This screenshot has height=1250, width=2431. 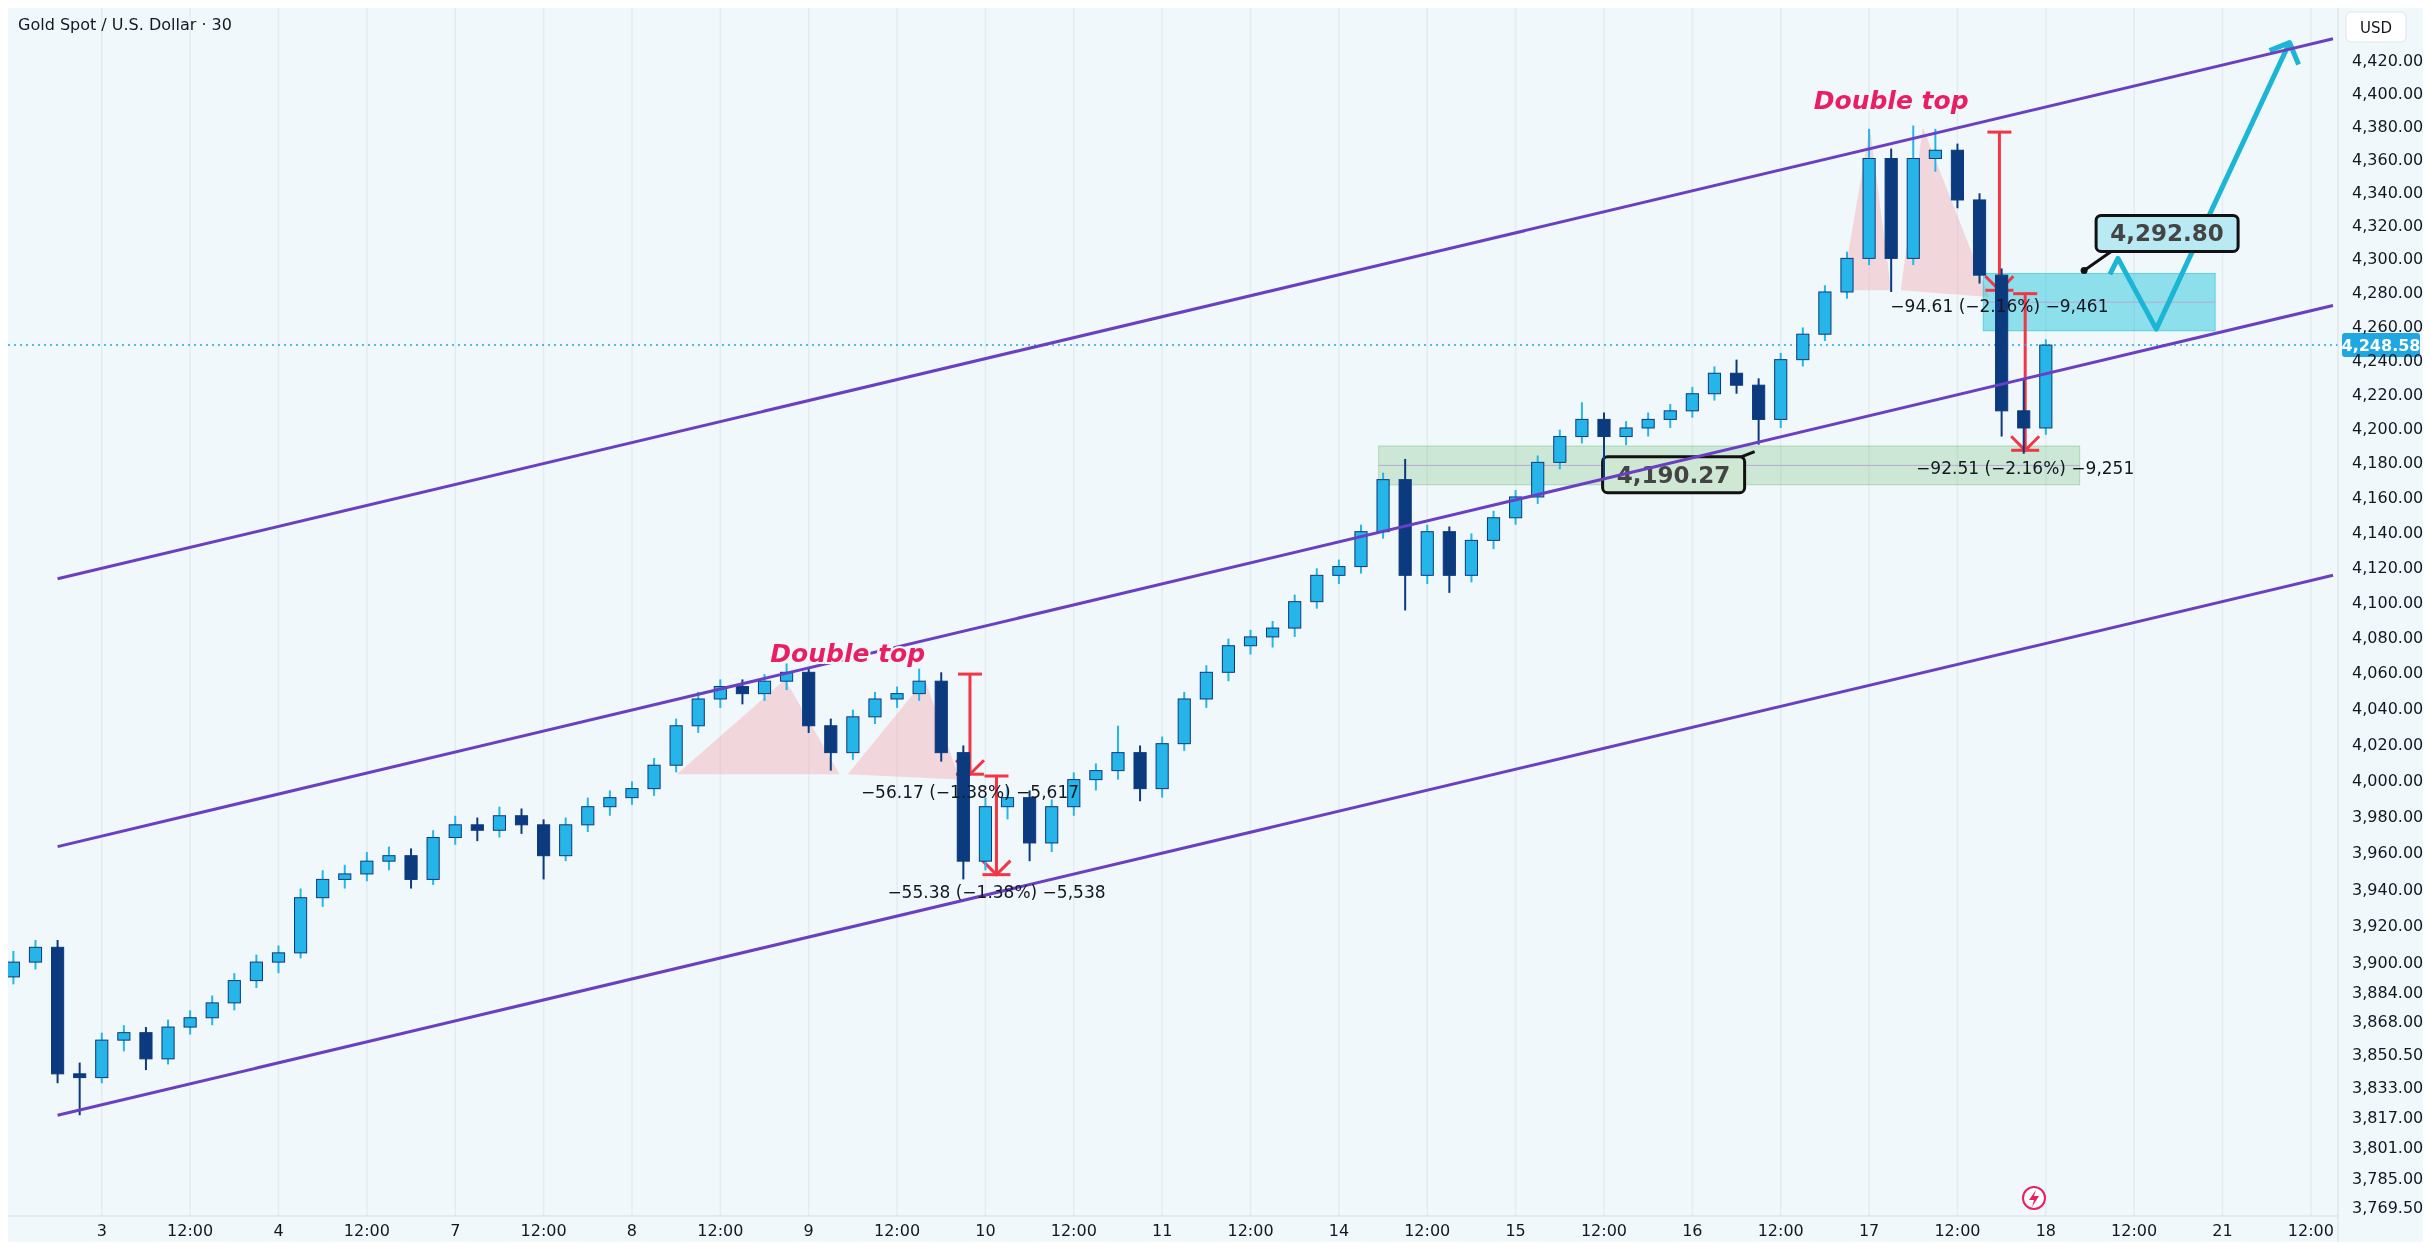 What do you see at coordinates (2388, 463) in the screenshot?
I see `y-tick-label: 4,180.00` at bounding box center [2388, 463].